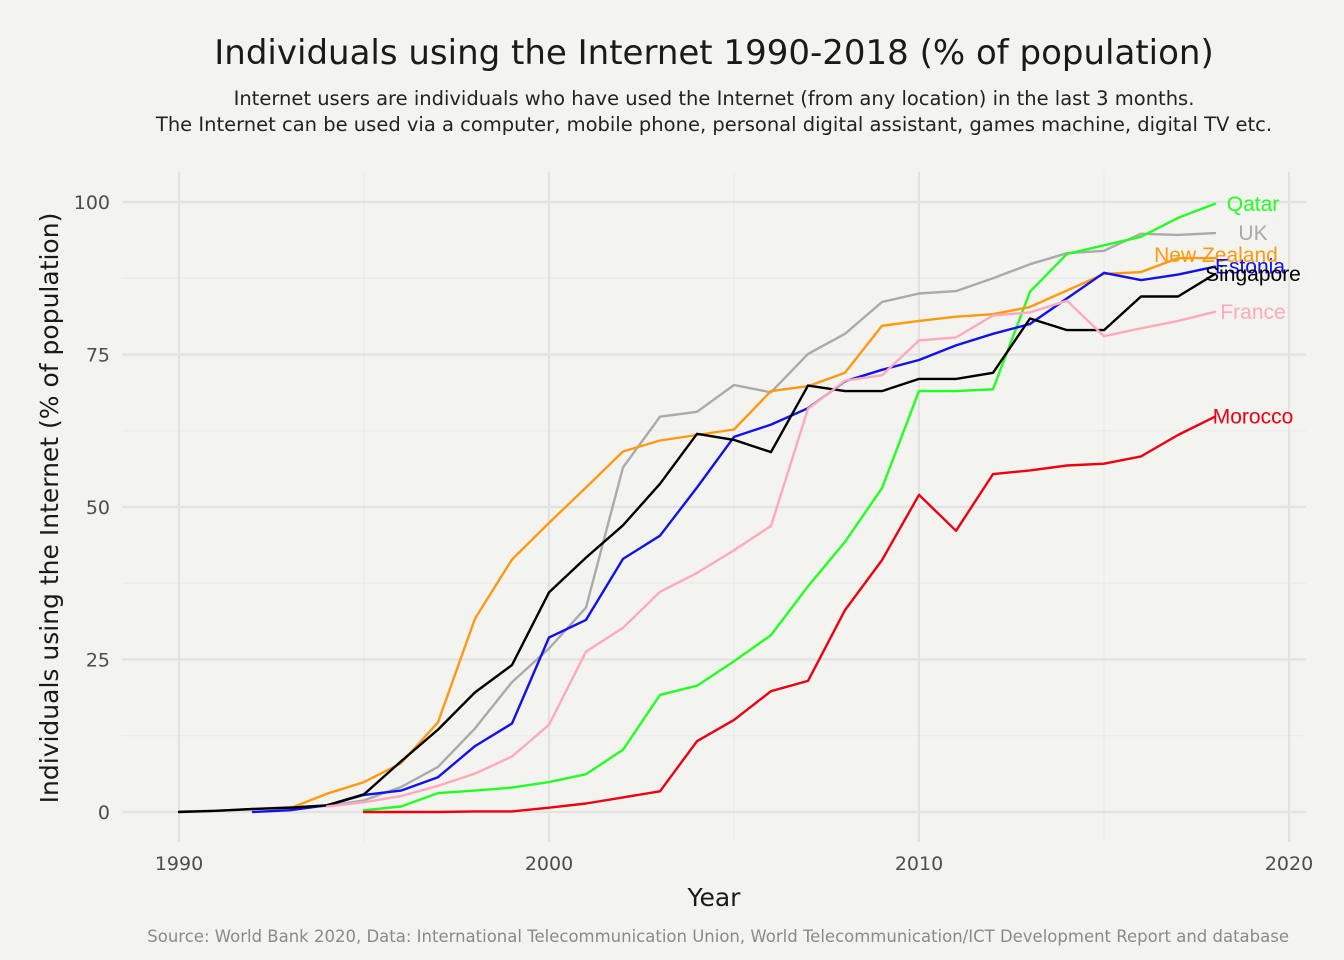 The height and width of the screenshot is (960, 1344). Describe the element at coordinates (1252, 233) in the screenshot. I see `series-label-uk: UK` at that location.